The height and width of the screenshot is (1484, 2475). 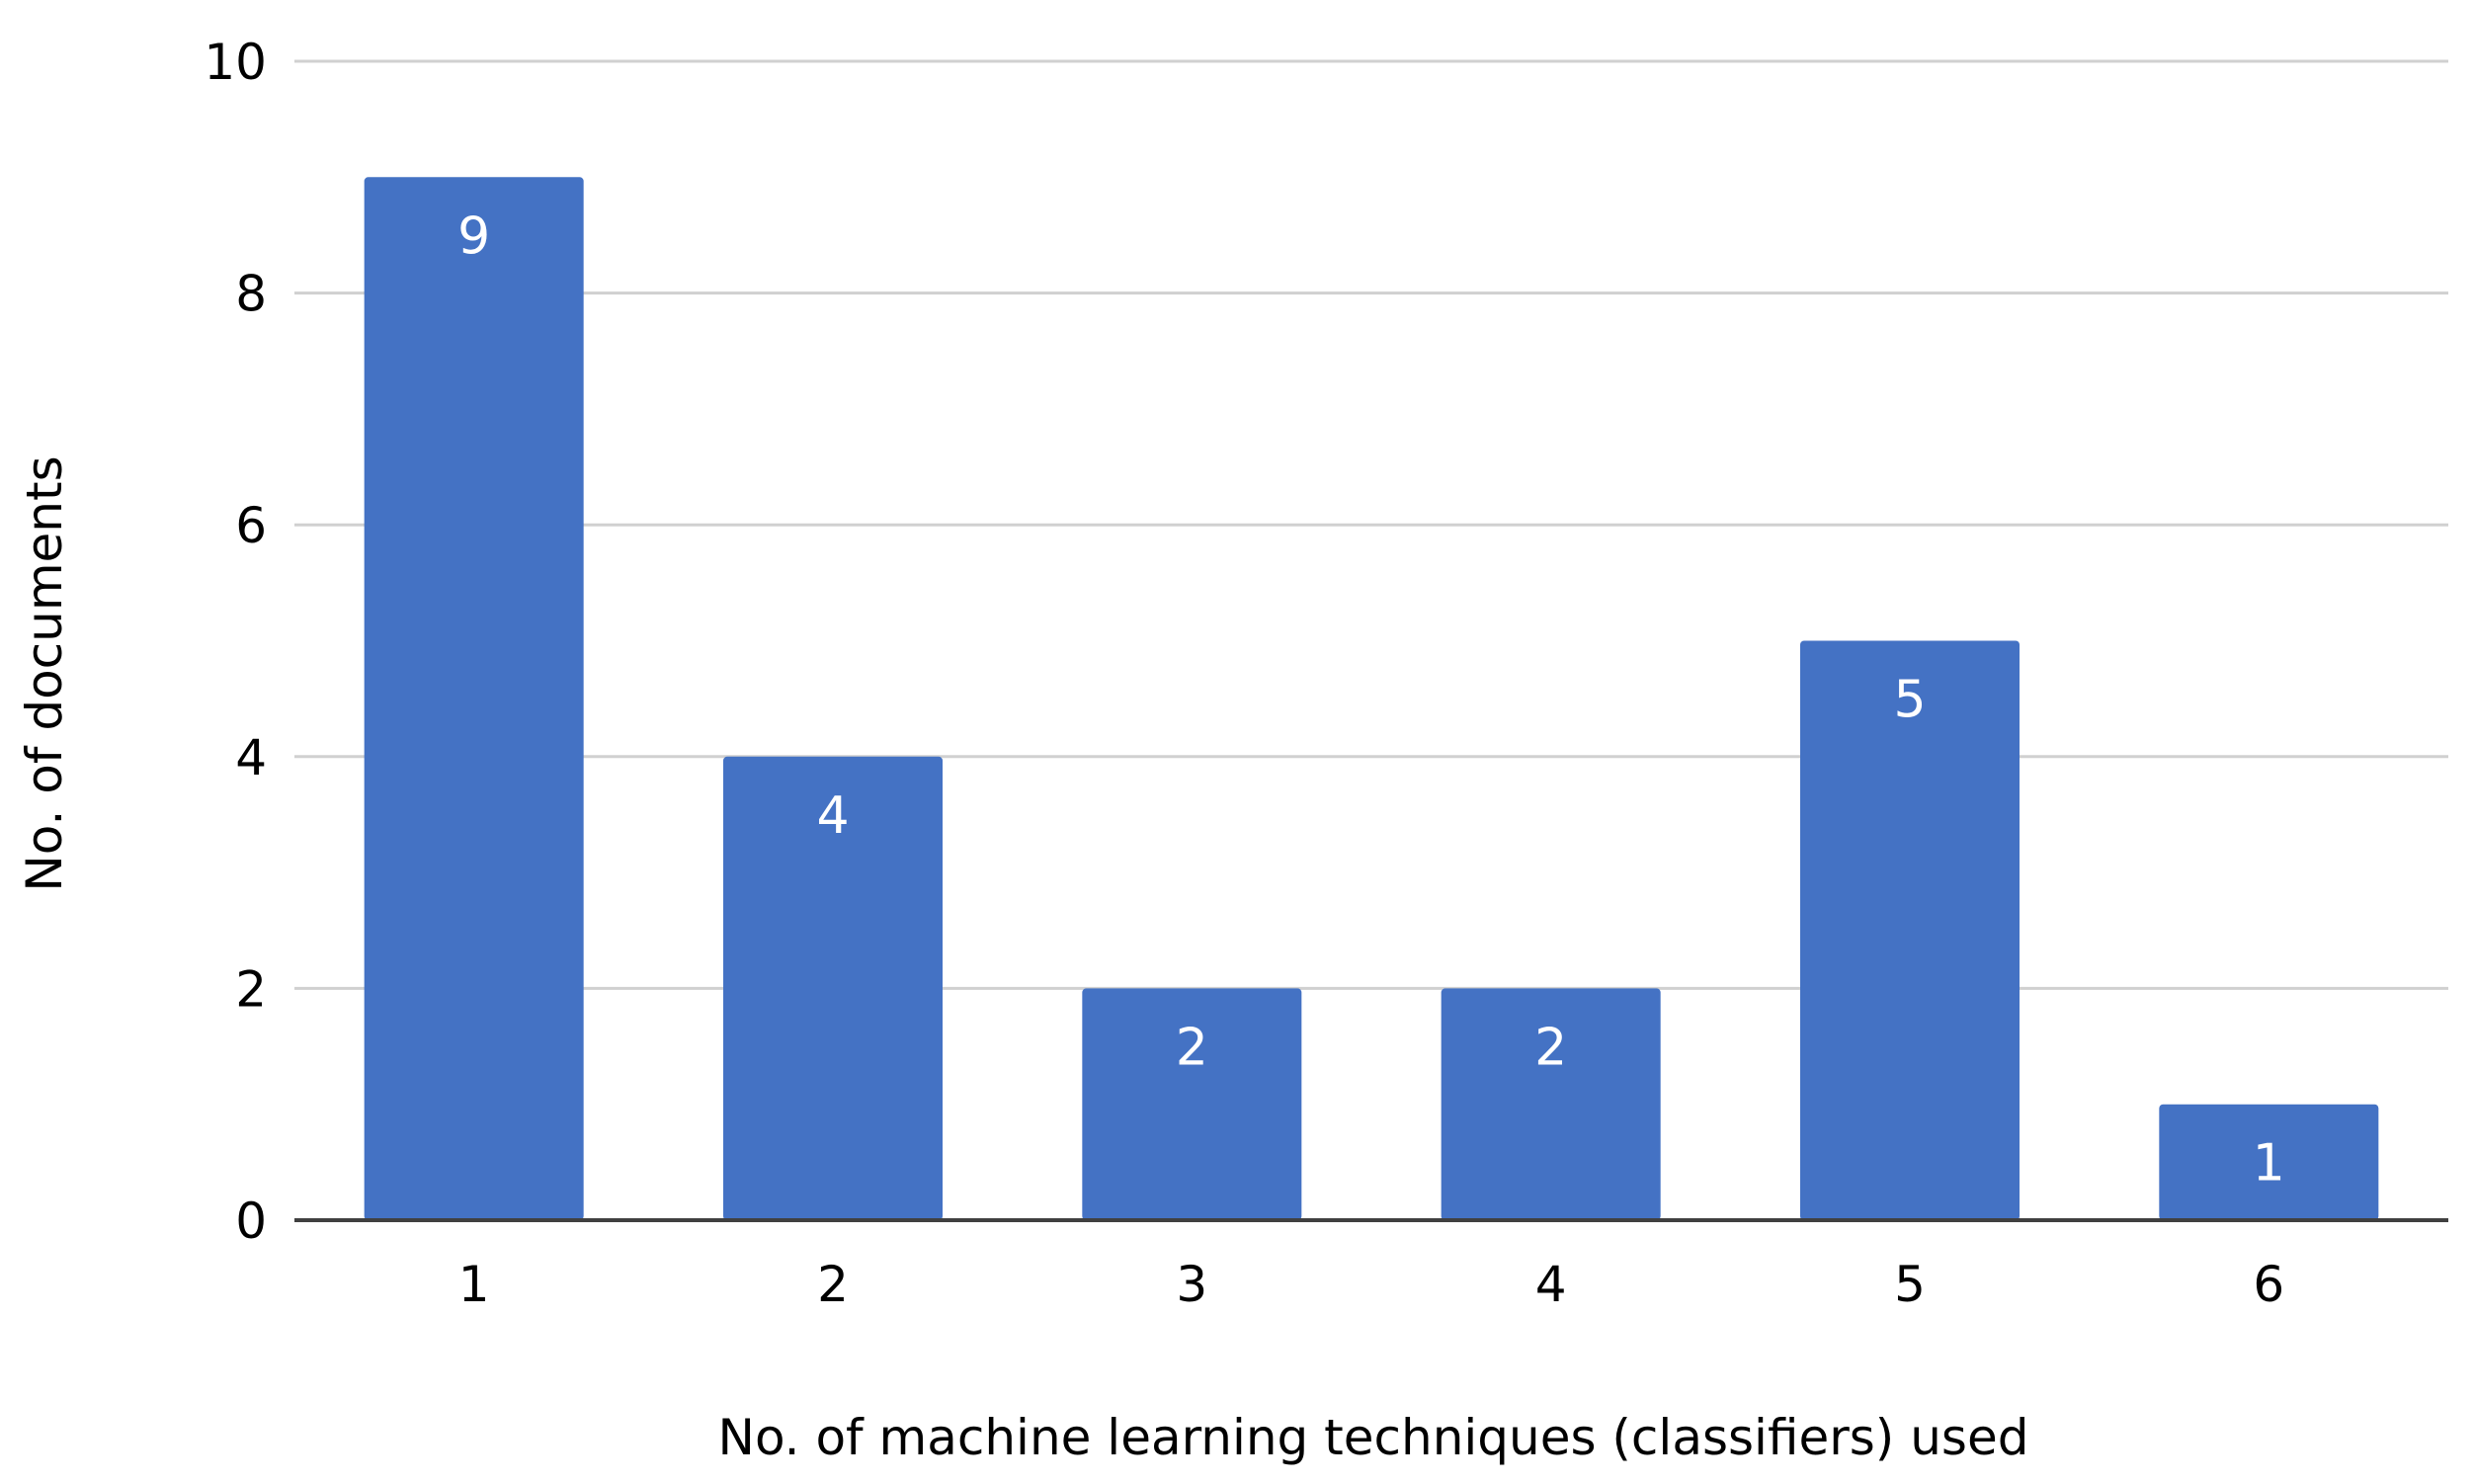 What do you see at coordinates (2268, 1284) in the screenshot?
I see `x-tick-label: 6` at bounding box center [2268, 1284].